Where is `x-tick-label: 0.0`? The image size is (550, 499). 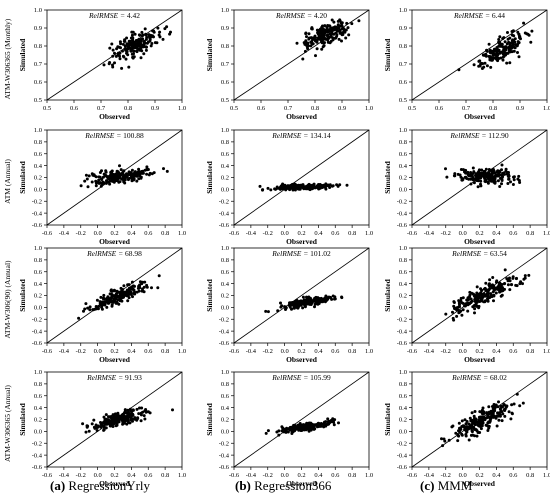
x-tick-label: 0.0 is located at coordinates (285, 351).